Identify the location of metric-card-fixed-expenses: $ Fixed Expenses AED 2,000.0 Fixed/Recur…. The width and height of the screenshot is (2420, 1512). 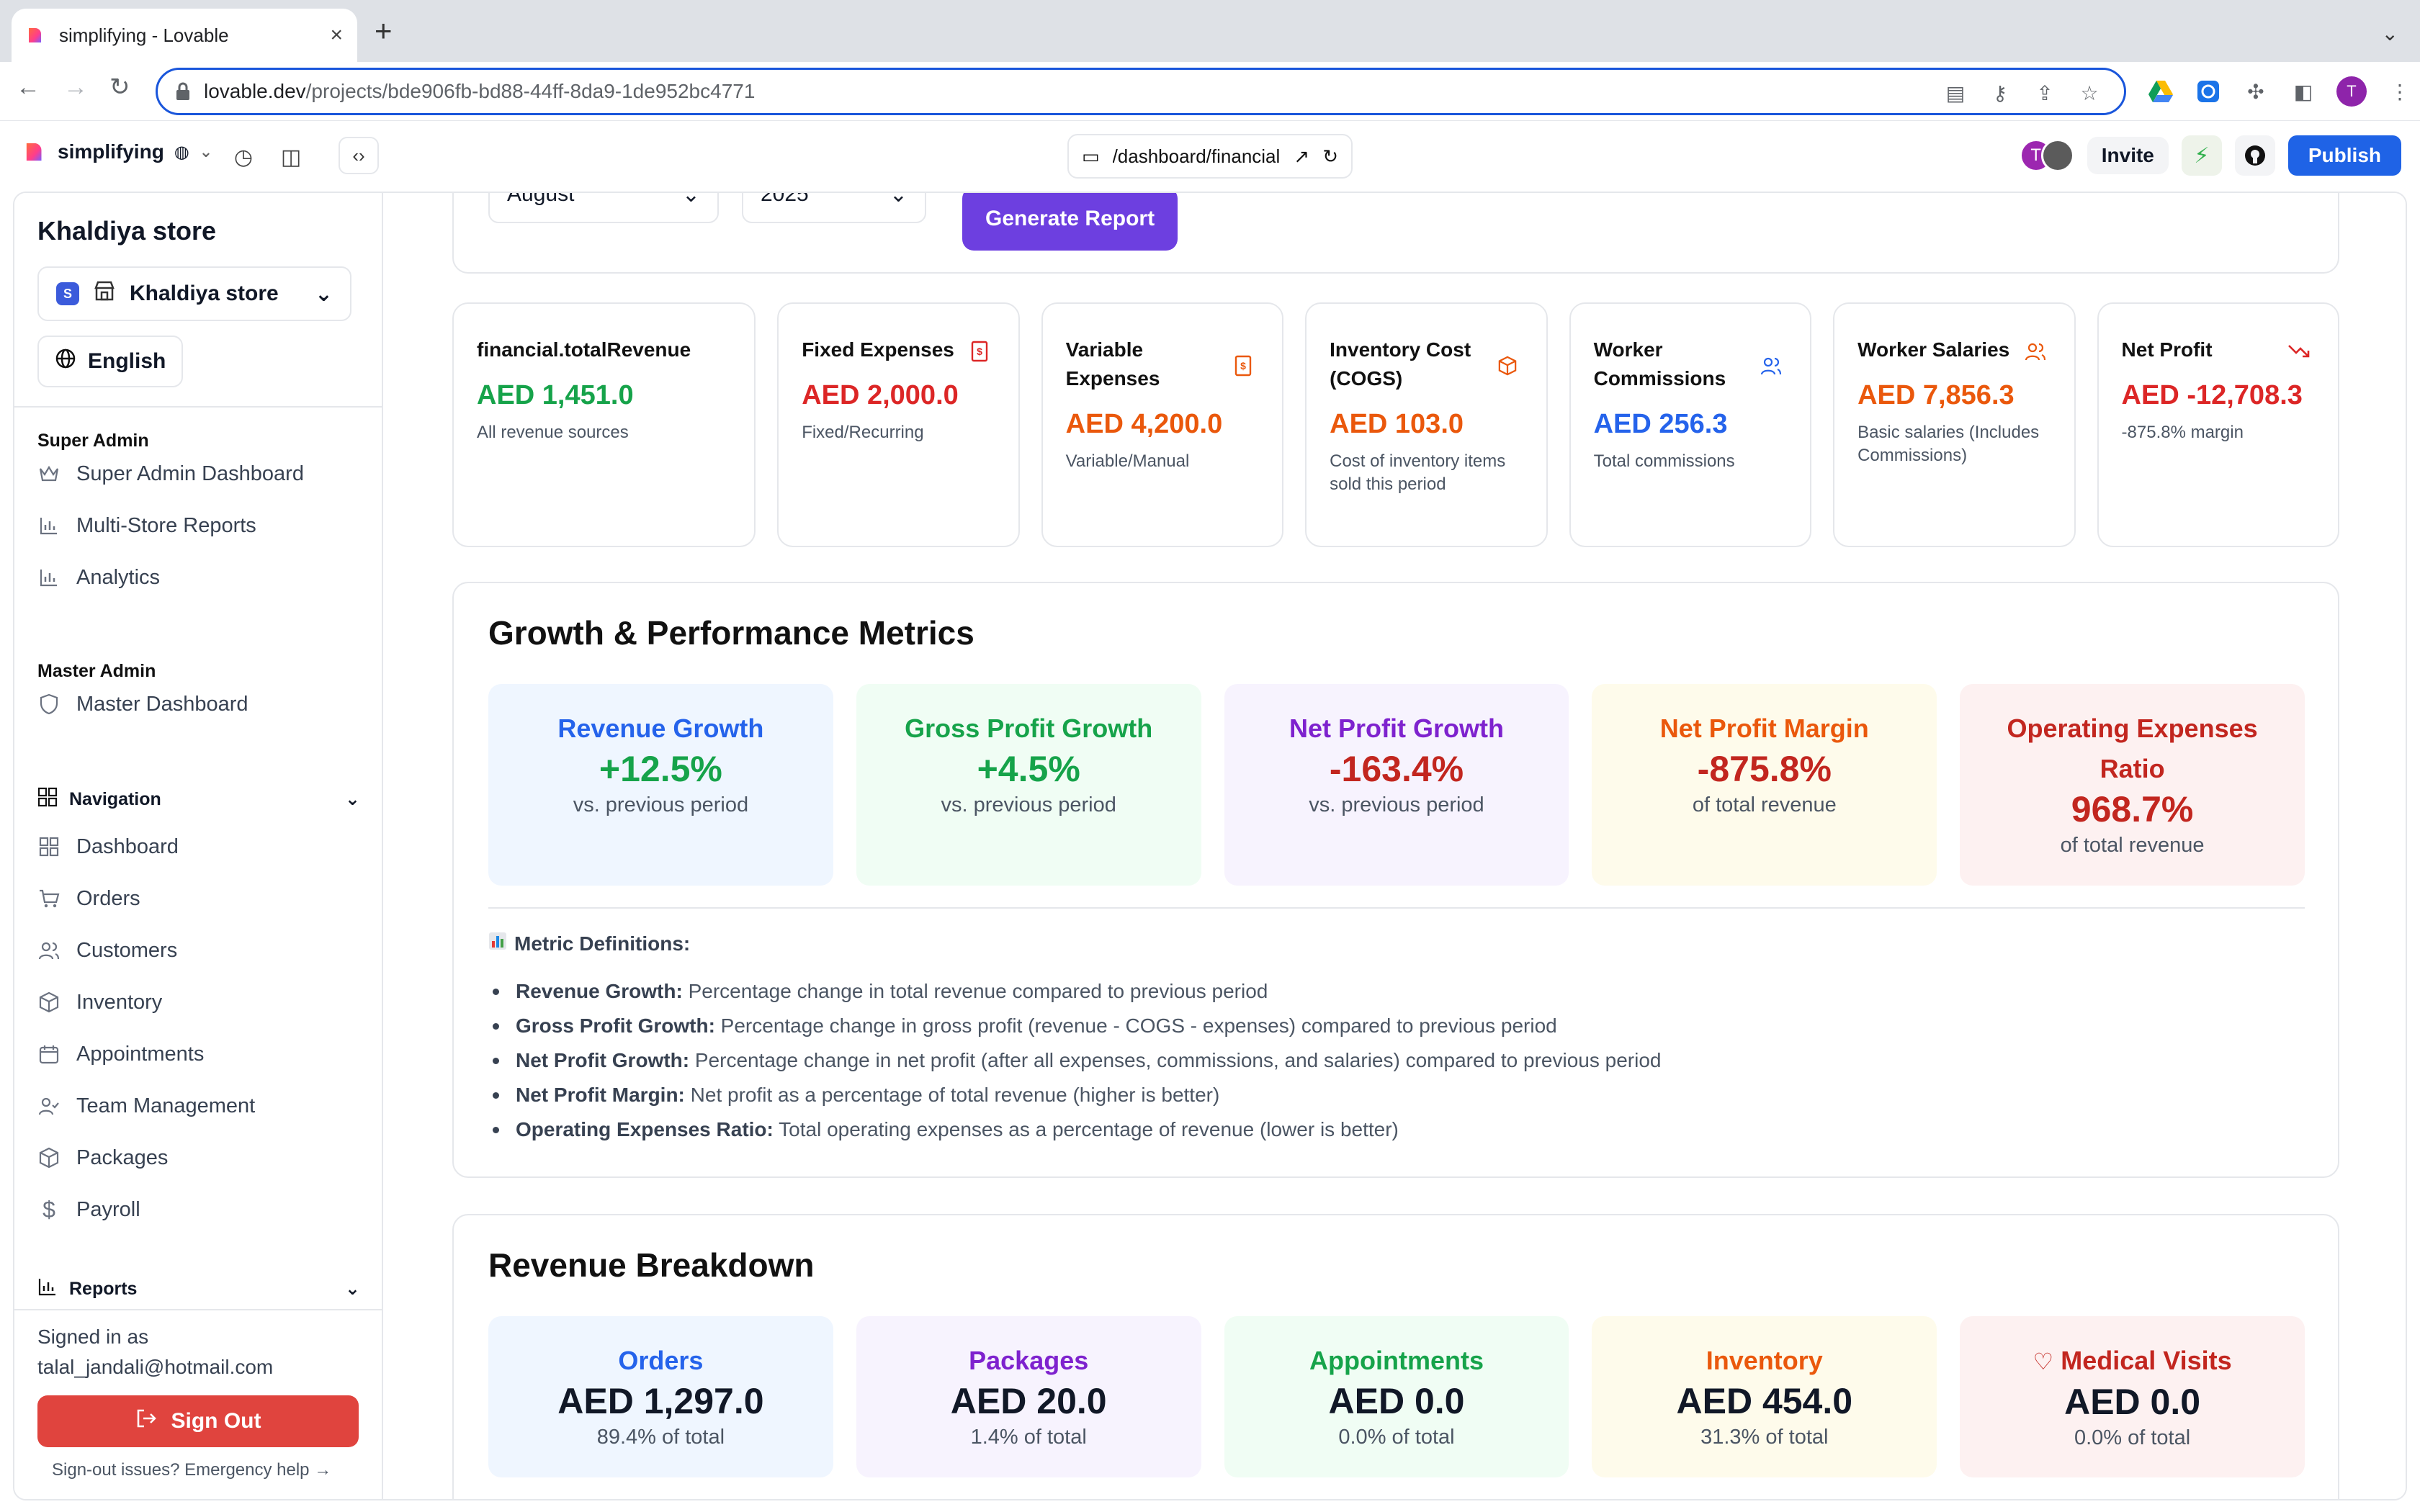
(898, 424).